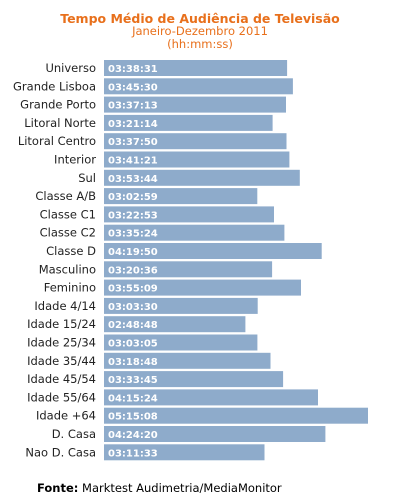 The height and width of the screenshot is (503, 400). What do you see at coordinates (133, 215) in the screenshot?
I see `bar-value-label: 03:22:53` at bounding box center [133, 215].